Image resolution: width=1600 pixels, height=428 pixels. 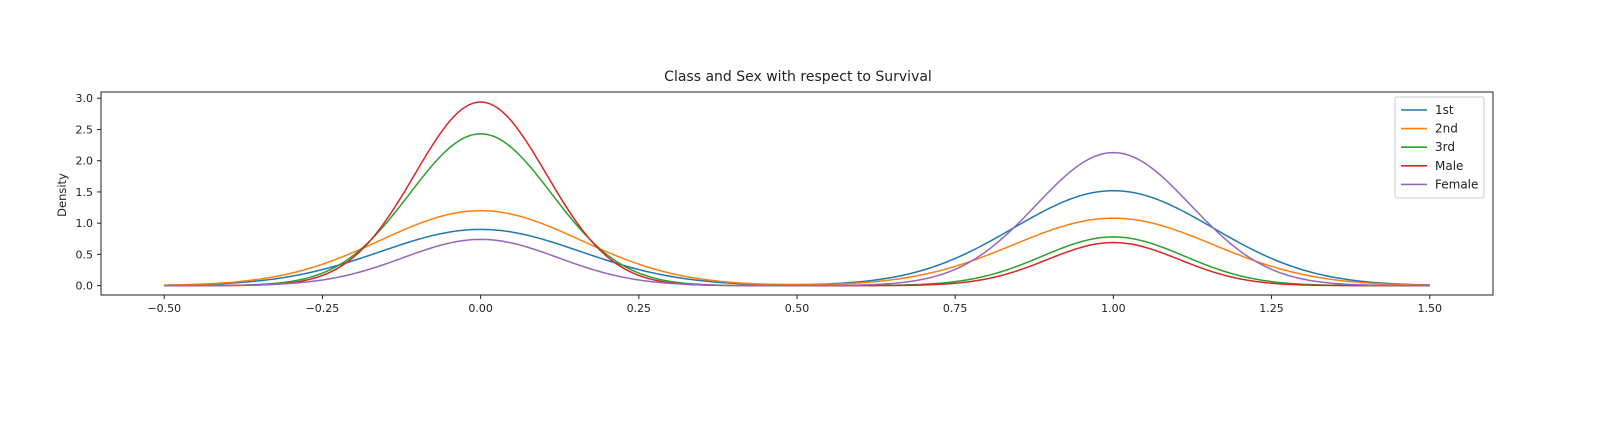 I want to click on x-tick-label: 1.00, so click(x=1113, y=308).